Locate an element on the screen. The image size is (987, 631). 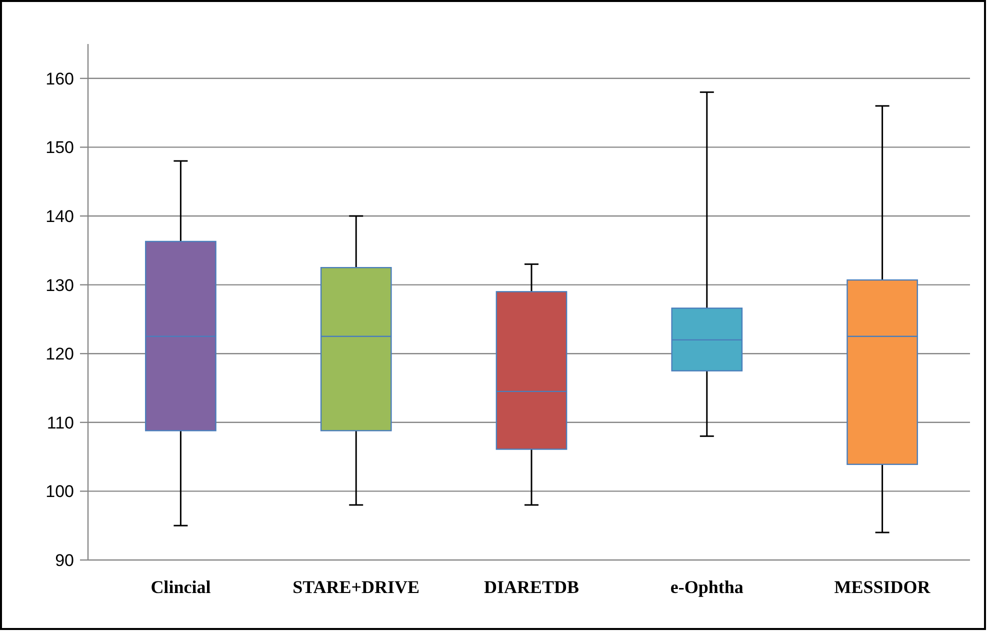
x-tick-label: e-Ophtha is located at coordinates (707, 587).